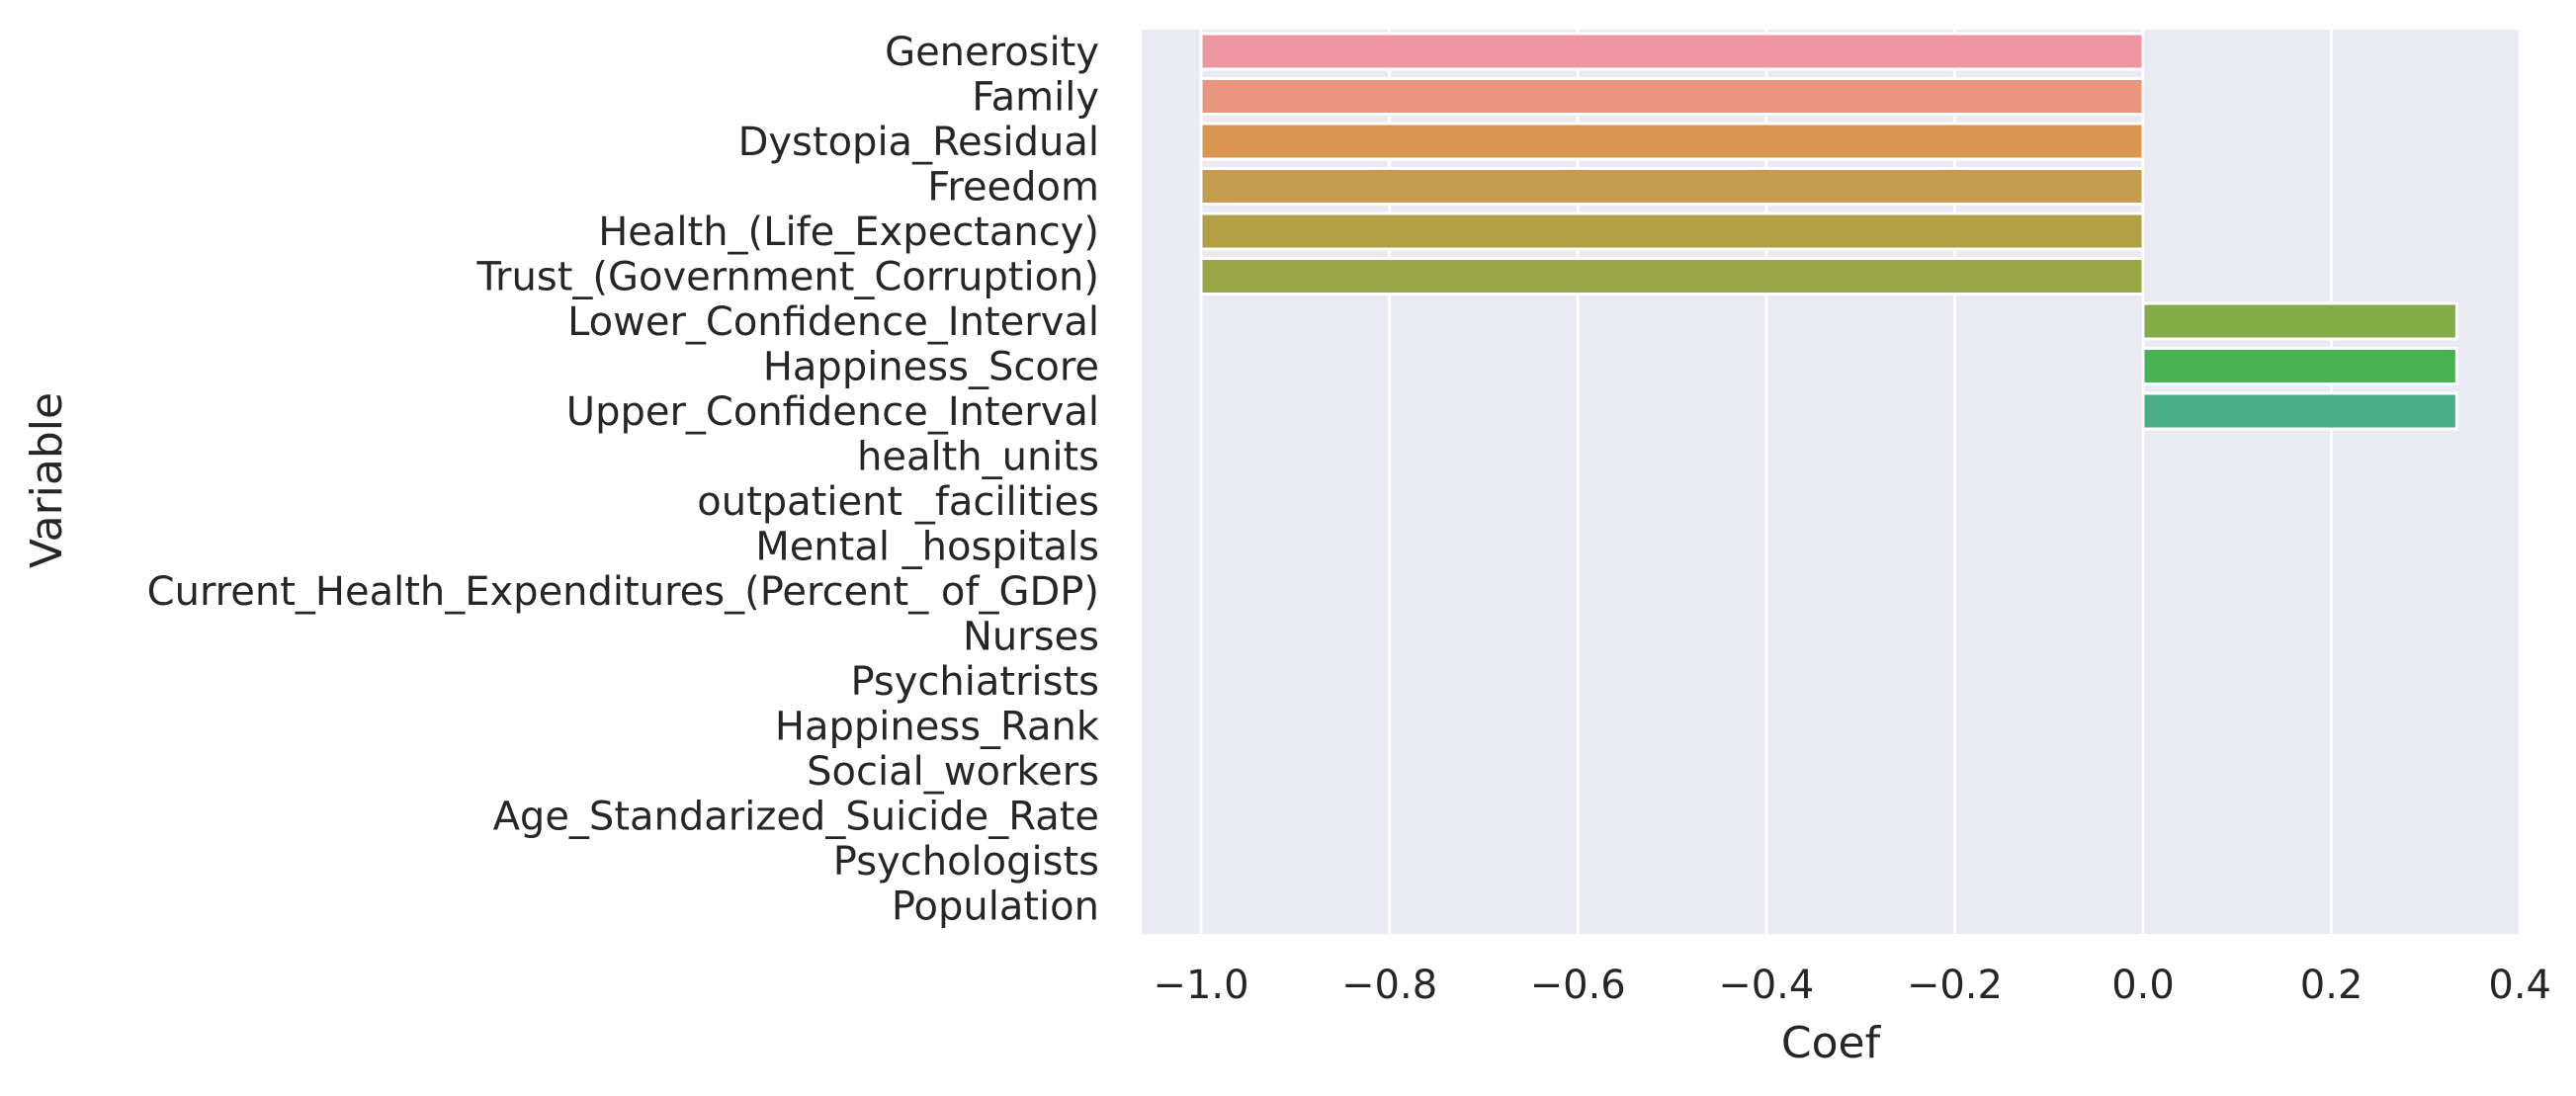 This screenshot has width=2576, height=1096. I want to click on y-tick-label: Mental _hospitals, so click(927, 547).